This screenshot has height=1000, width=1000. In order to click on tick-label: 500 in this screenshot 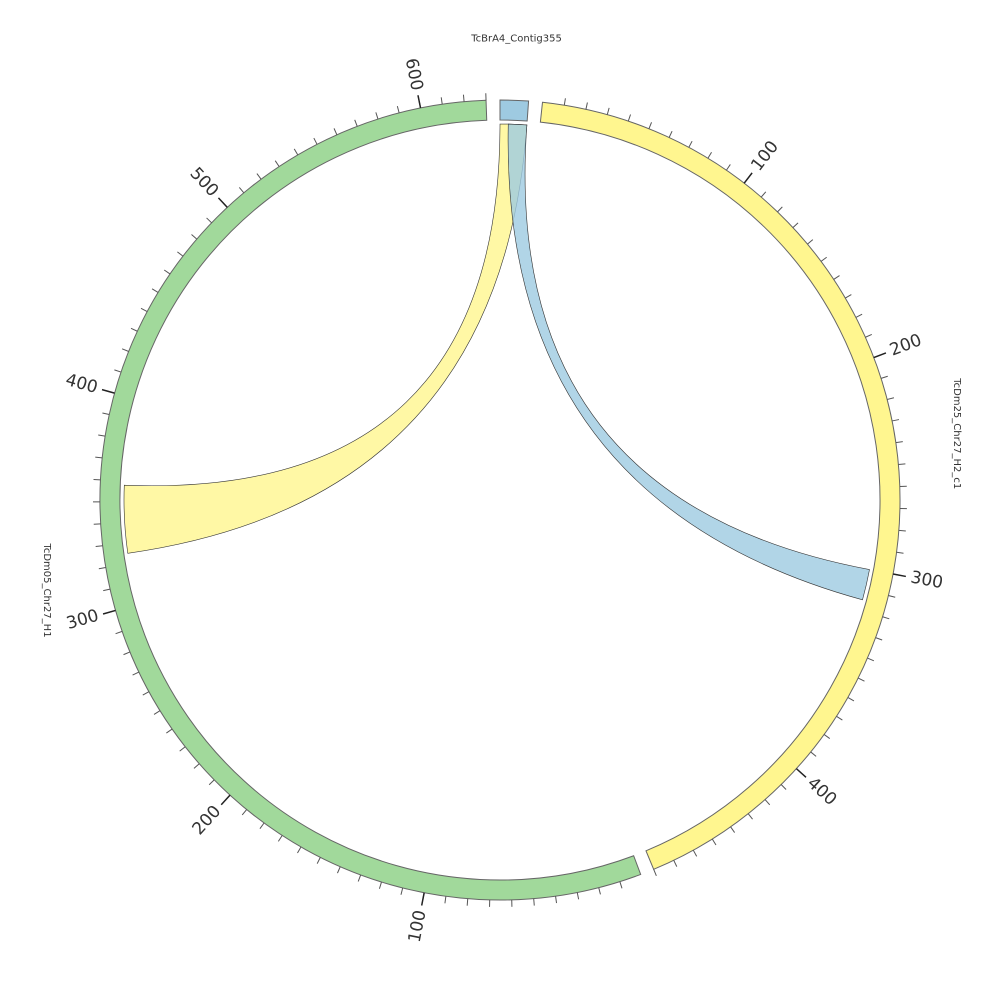, I will do `click(204, 182)`.